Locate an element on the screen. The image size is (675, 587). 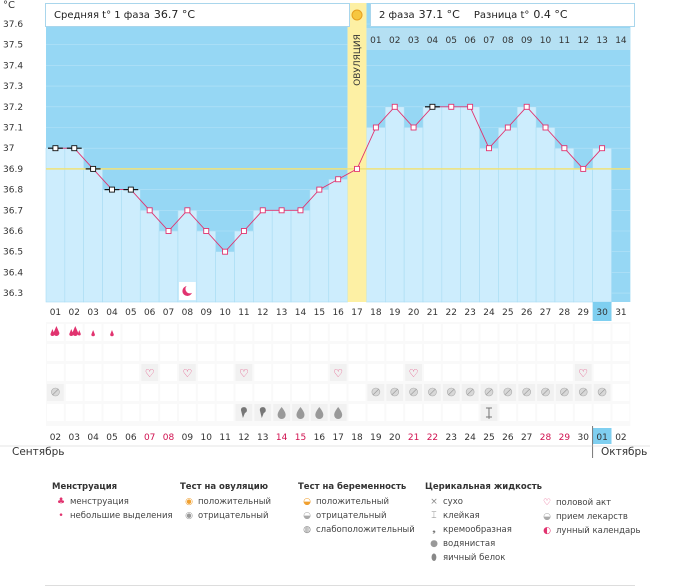
y-tick-label: 36.3 is located at coordinates (13, 294).